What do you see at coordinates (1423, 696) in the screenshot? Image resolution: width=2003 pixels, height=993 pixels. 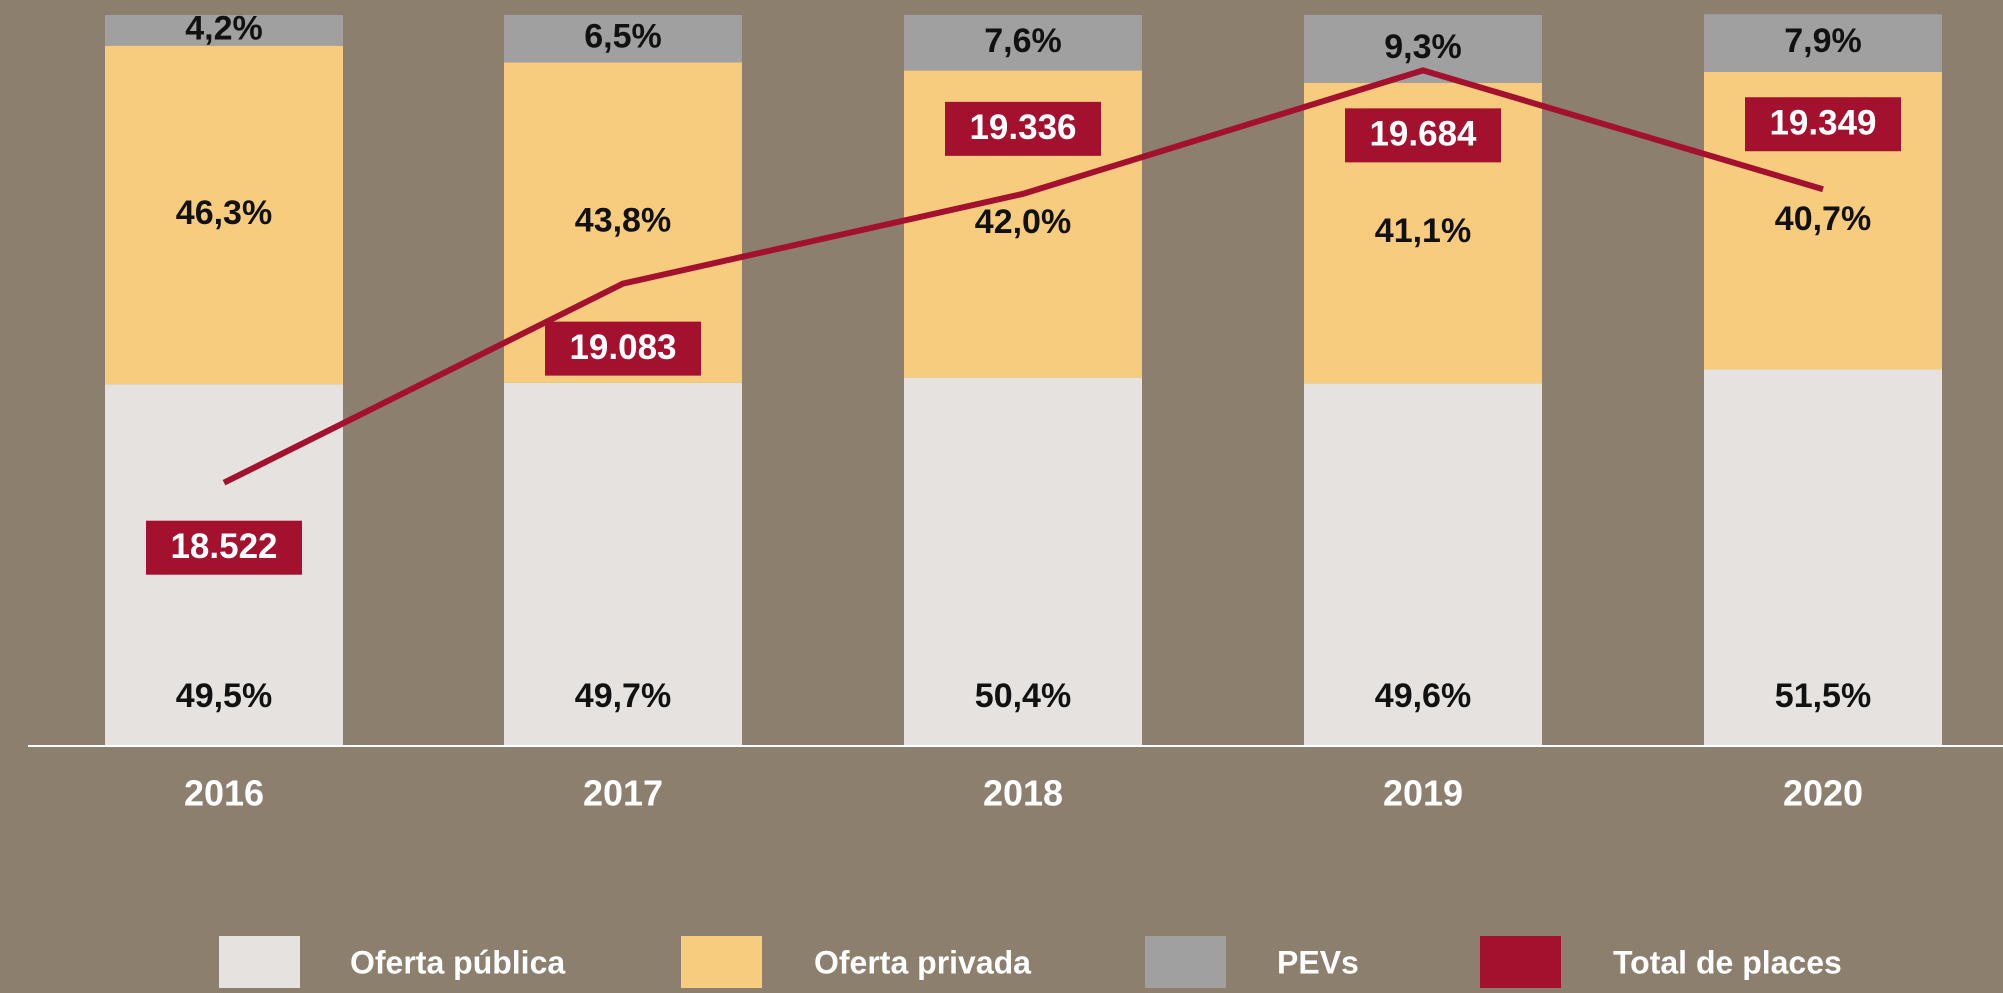 I see `value-label: 49,6%` at bounding box center [1423, 696].